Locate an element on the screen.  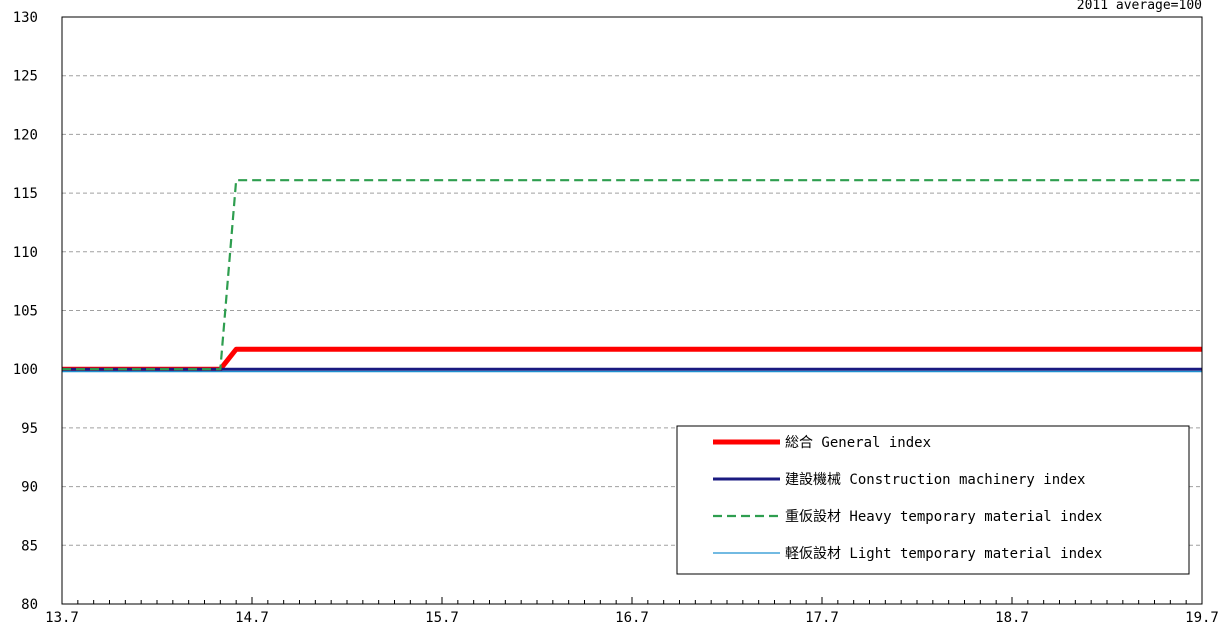
y-tick-label: 85 is located at coordinates (29, 546).